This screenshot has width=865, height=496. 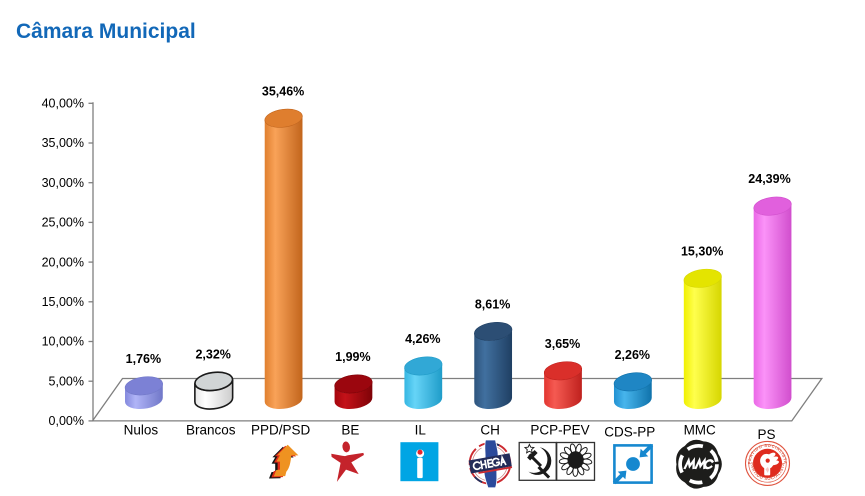 What do you see at coordinates (629, 432) in the screenshot?
I see `svg-text: CDS-PP` at bounding box center [629, 432].